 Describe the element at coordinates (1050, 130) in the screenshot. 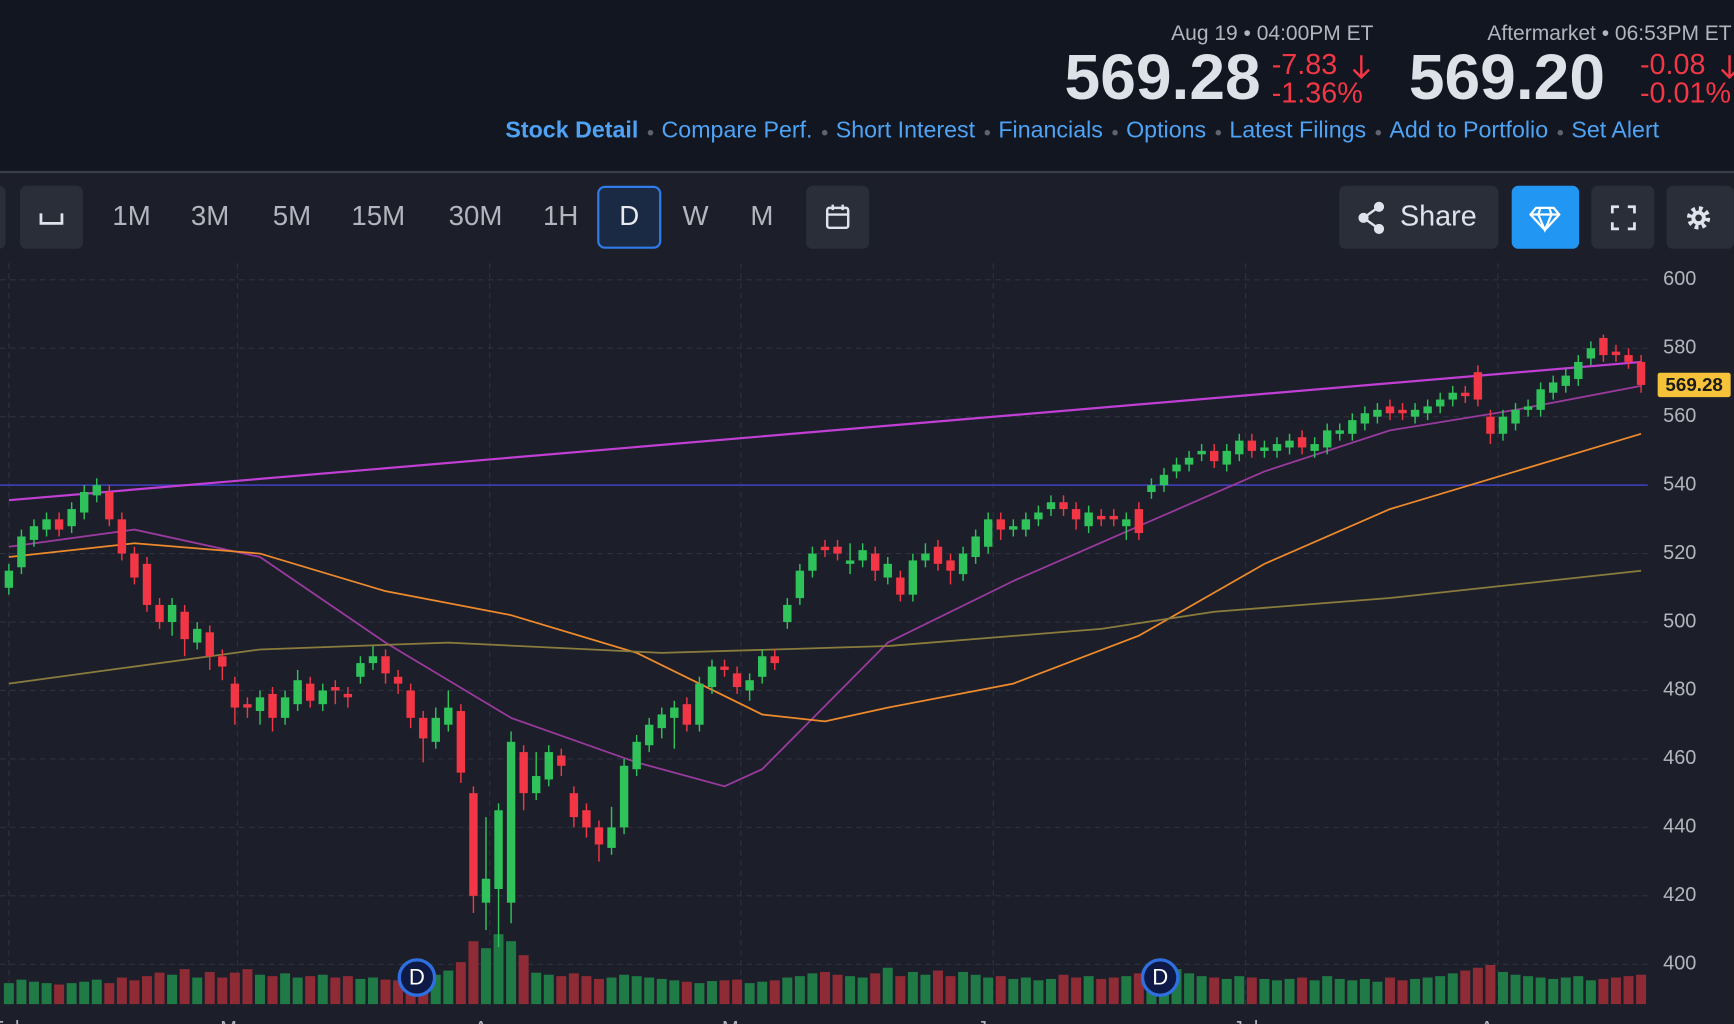

I see `nav-link: Financials` at that location.